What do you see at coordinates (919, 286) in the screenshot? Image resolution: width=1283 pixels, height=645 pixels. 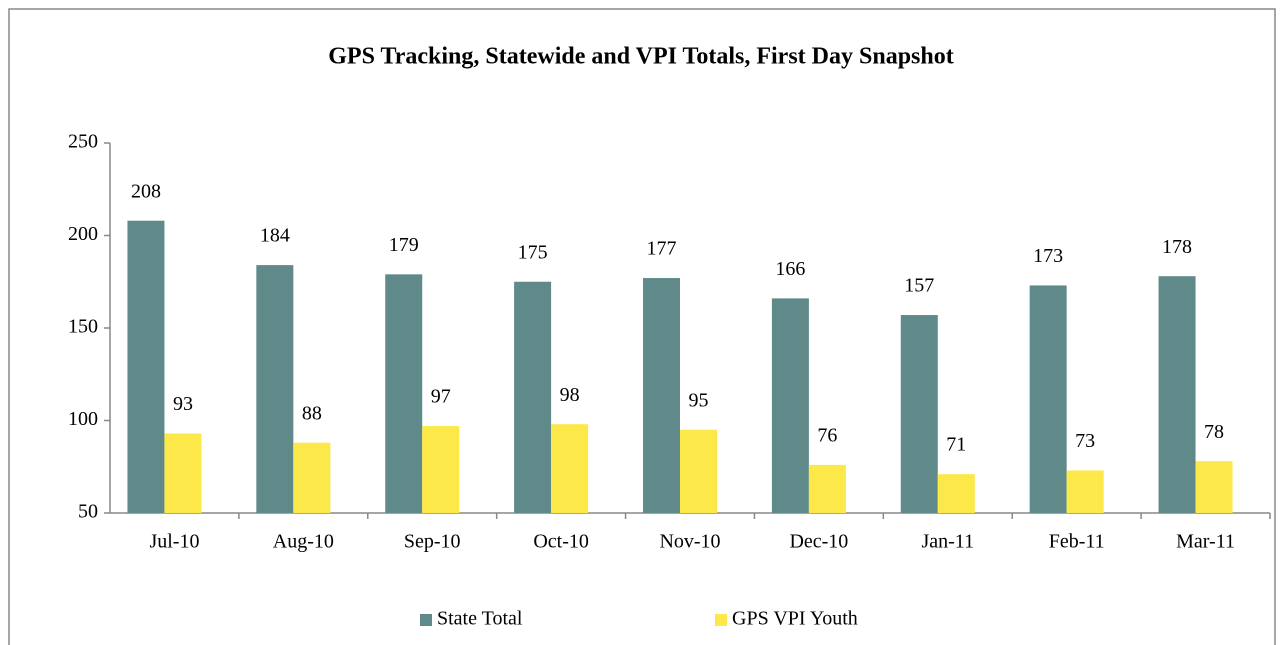 I see `data-label: 157` at bounding box center [919, 286].